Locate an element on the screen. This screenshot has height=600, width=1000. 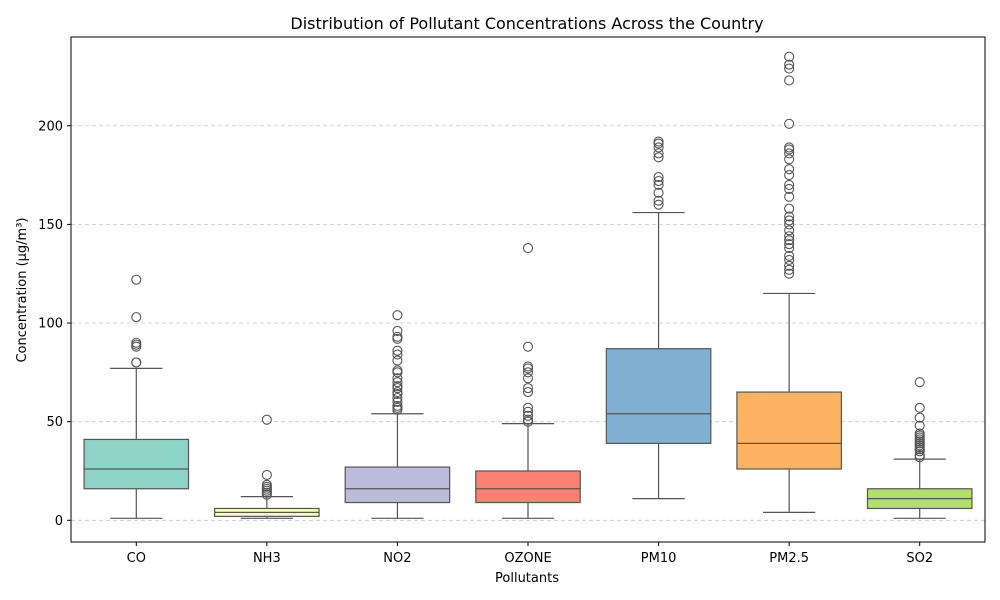
y-tick-label: 0 is located at coordinates (59, 521).